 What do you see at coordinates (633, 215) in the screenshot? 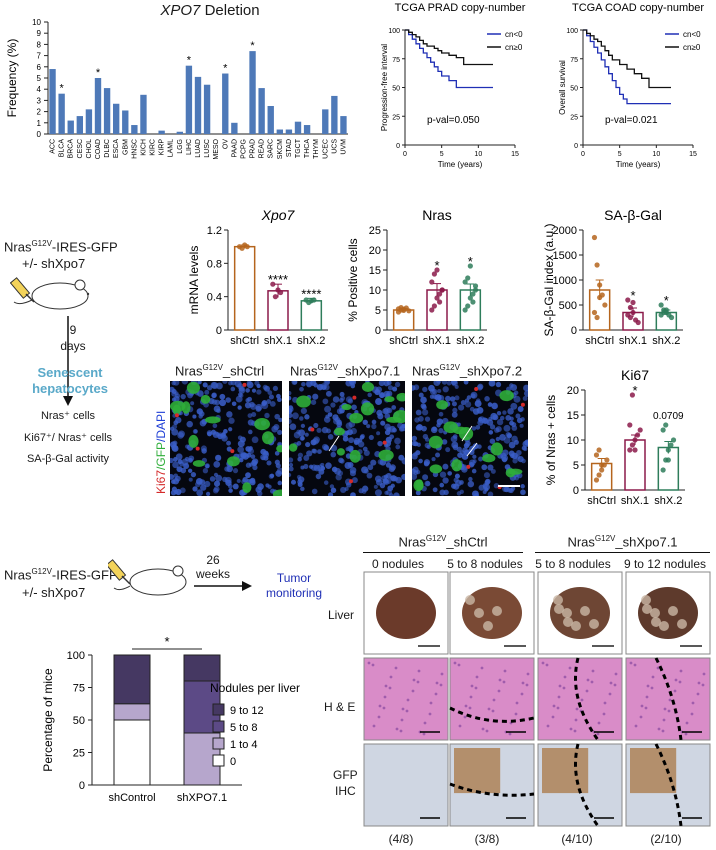
I see `plot-title: SA-β-Gal` at bounding box center [633, 215].